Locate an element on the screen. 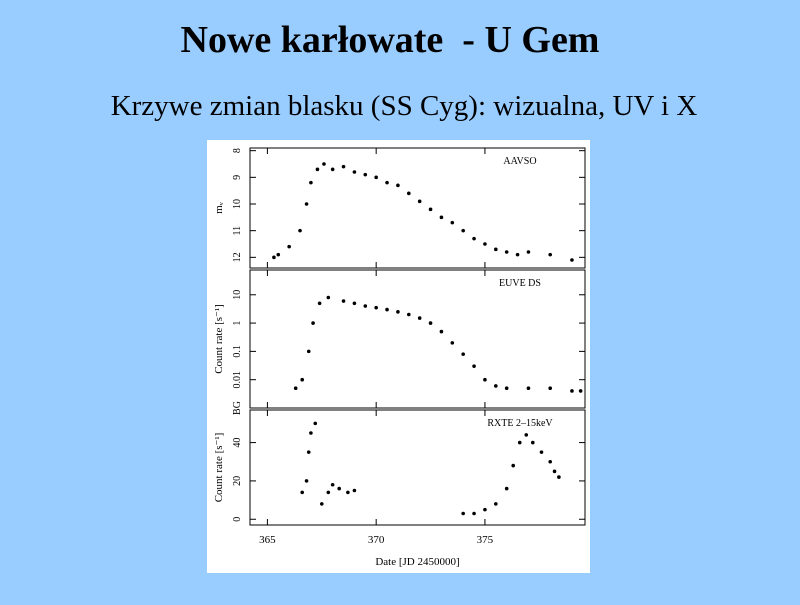 This screenshot has width=800, height=605. panel-annotation: EUVE DS is located at coordinates (520, 283).